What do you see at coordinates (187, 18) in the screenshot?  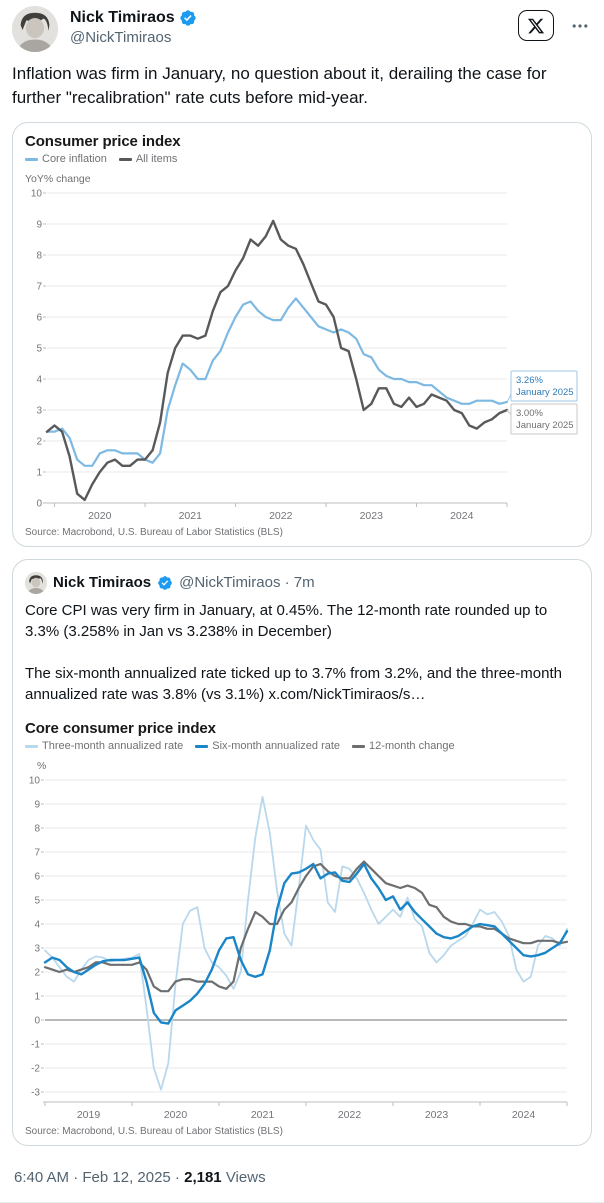 I see `verified-badge-icon` at bounding box center [187, 18].